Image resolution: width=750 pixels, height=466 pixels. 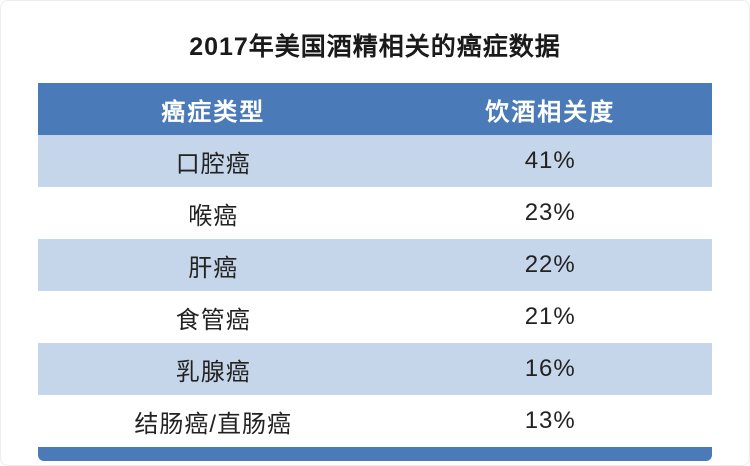 I want to click on header-cancer-type: 癌症类型, so click(x=213, y=112).